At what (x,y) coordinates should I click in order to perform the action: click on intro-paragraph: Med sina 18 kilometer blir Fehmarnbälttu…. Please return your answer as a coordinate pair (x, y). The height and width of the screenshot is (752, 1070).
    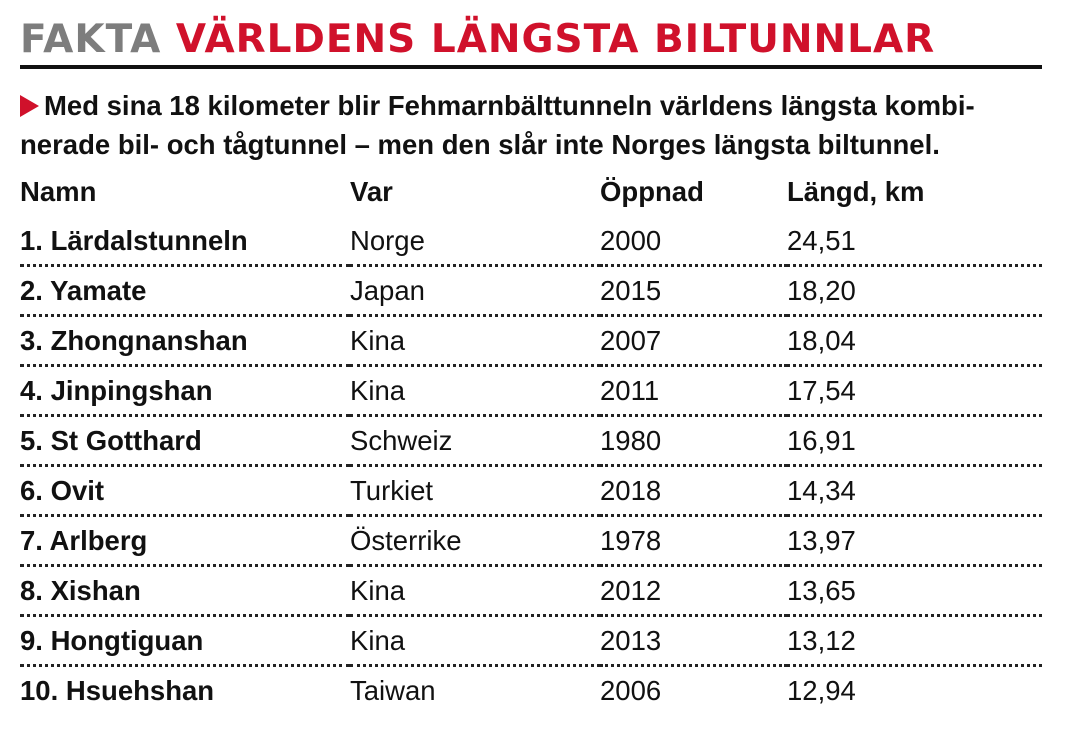
    Looking at the image, I should click on (535, 125).